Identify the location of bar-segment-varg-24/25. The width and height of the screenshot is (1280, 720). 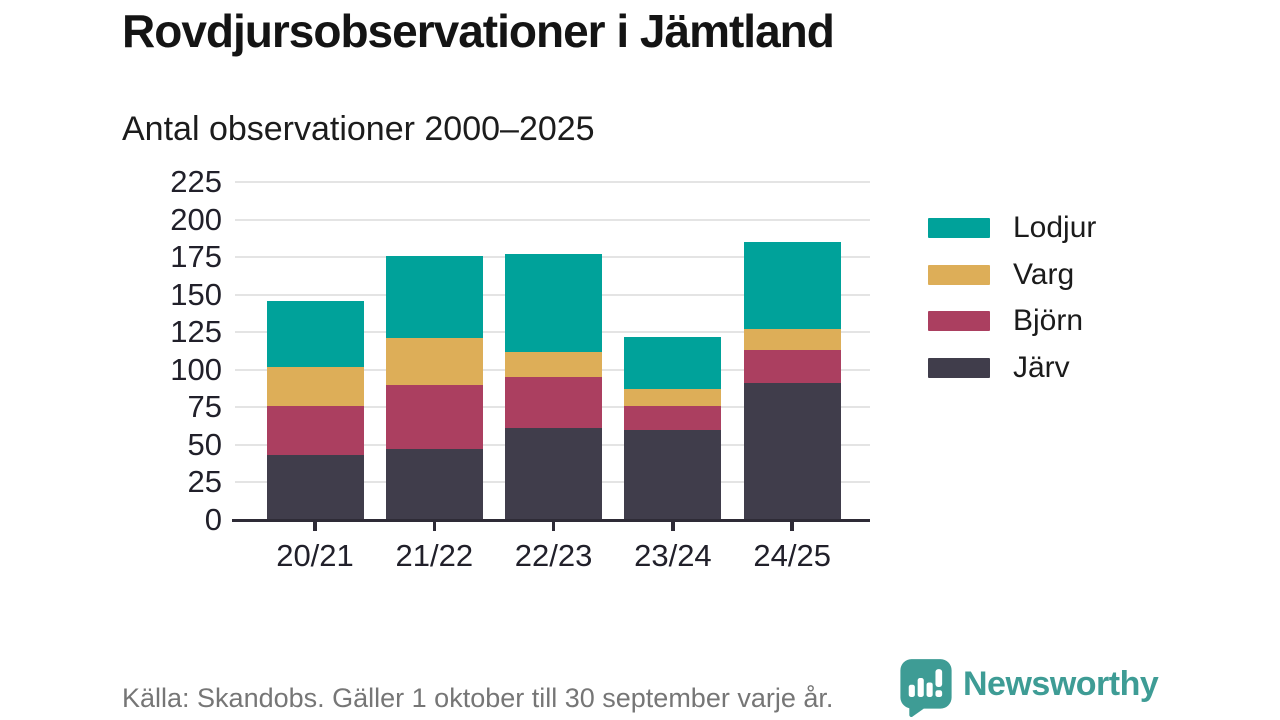
(792, 340).